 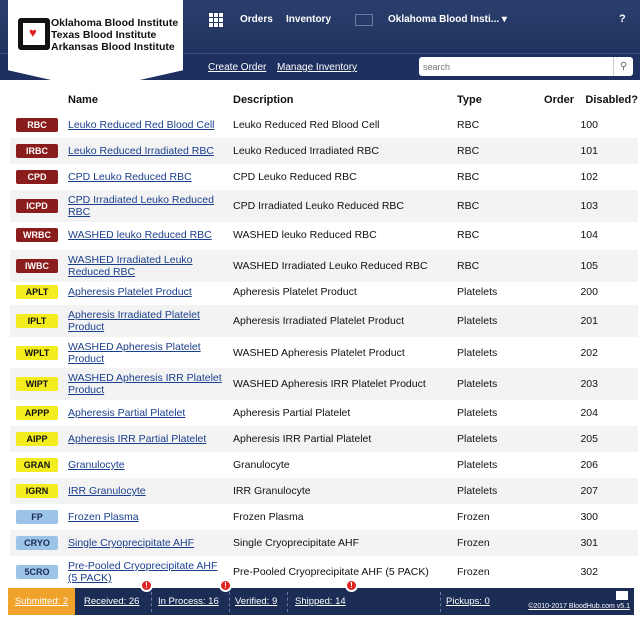 I want to click on nav-orders: Orders, so click(x=256, y=19).